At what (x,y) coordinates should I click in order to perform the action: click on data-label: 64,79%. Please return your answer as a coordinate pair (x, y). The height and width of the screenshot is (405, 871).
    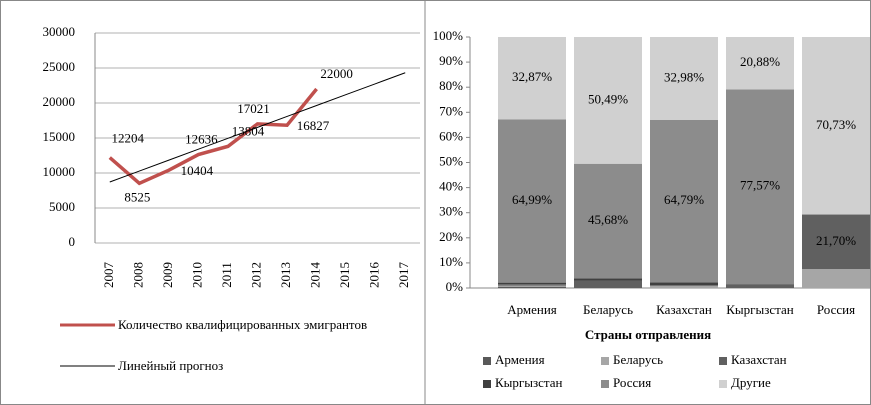
    Looking at the image, I should click on (684, 199).